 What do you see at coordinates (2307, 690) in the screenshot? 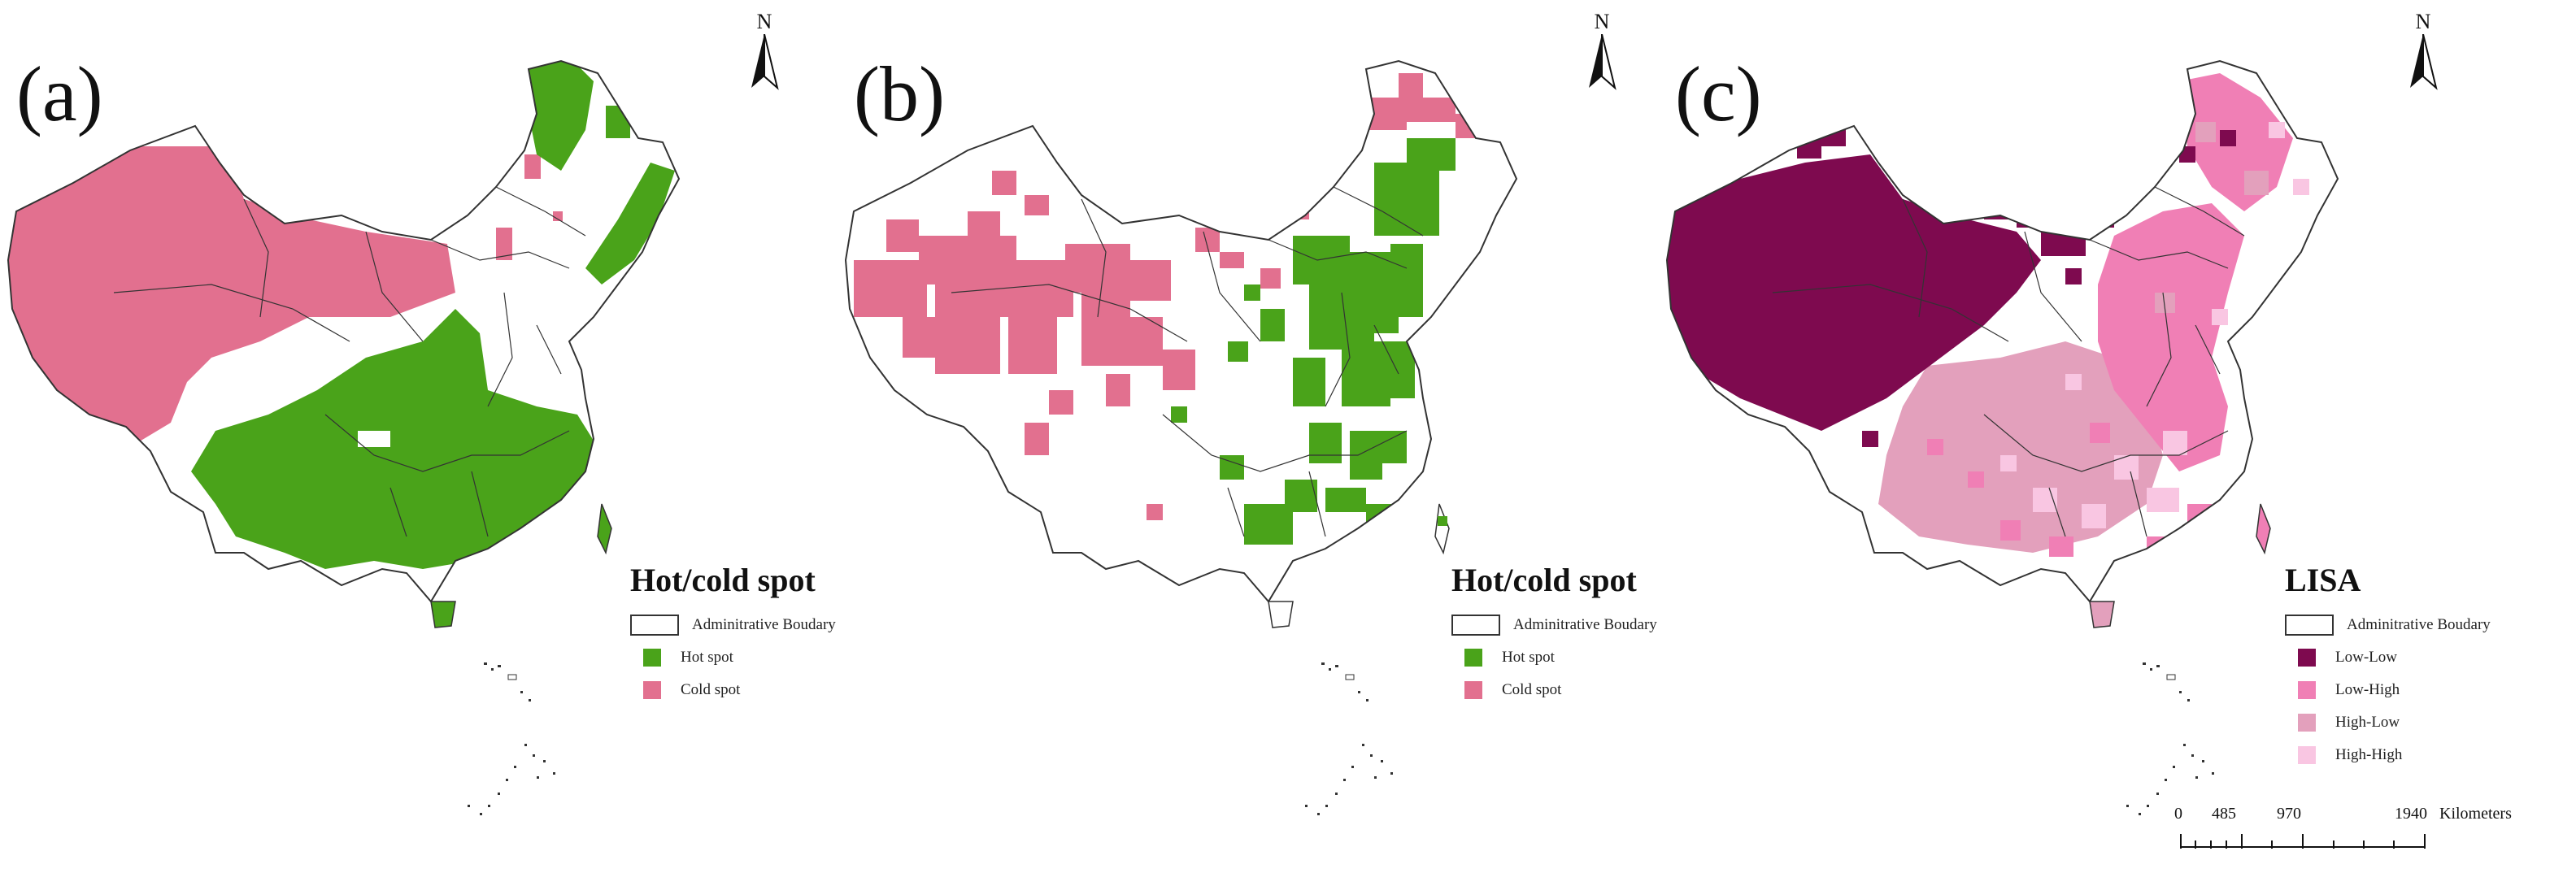
I see `low-high-swatch` at bounding box center [2307, 690].